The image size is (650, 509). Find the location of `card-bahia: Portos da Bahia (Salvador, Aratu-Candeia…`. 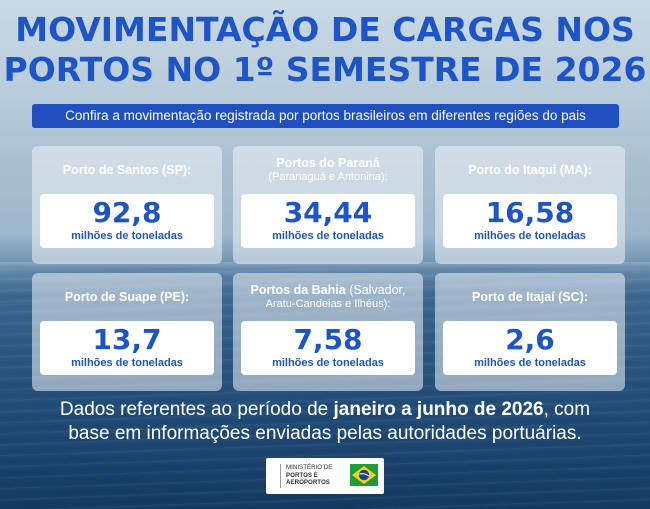

card-bahia: Portos da Bahia (Salvador, Aratu-Candeia… is located at coordinates (328, 332).